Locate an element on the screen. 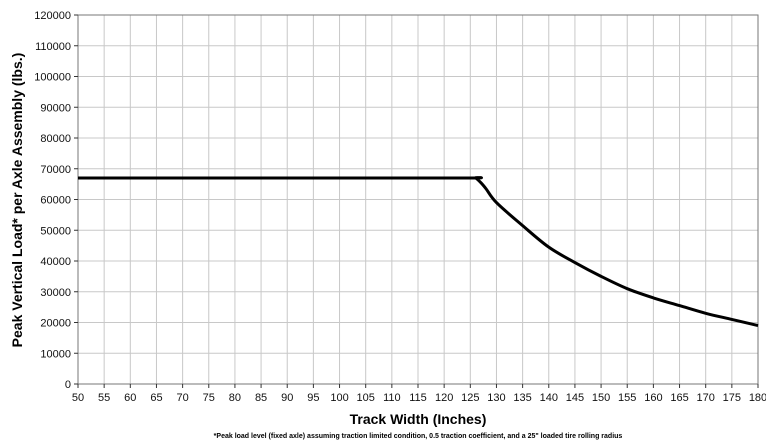 The height and width of the screenshot is (443, 766). x-tick-label: 125 is located at coordinates (470, 398).